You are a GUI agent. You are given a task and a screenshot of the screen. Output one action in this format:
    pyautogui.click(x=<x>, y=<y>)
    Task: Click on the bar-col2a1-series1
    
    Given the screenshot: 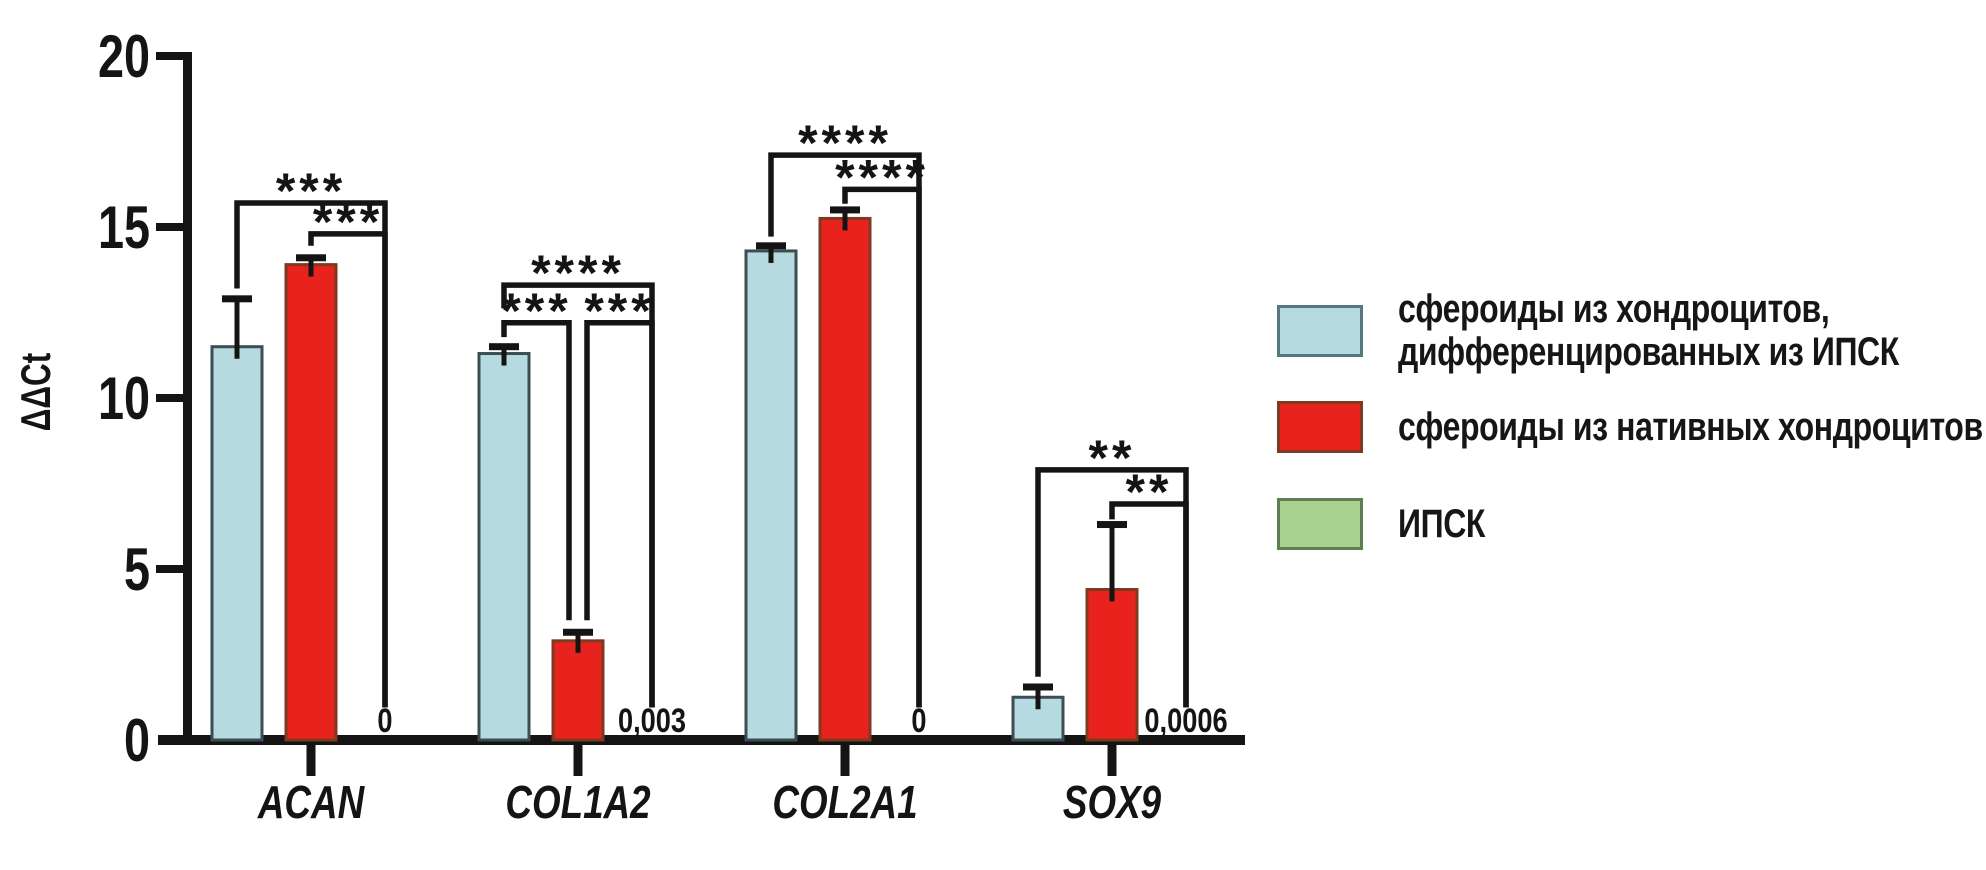 What is the action you would take?
    pyautogui.click(x=845, y=479)
    